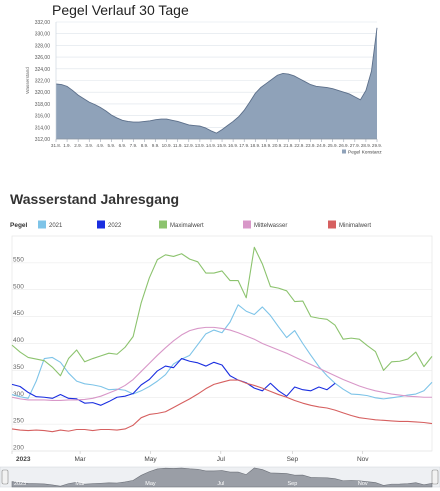  Describe the element at coordinates (322, 145) in the screenshot. I see `x-tick-label: 24.9.` at that location.